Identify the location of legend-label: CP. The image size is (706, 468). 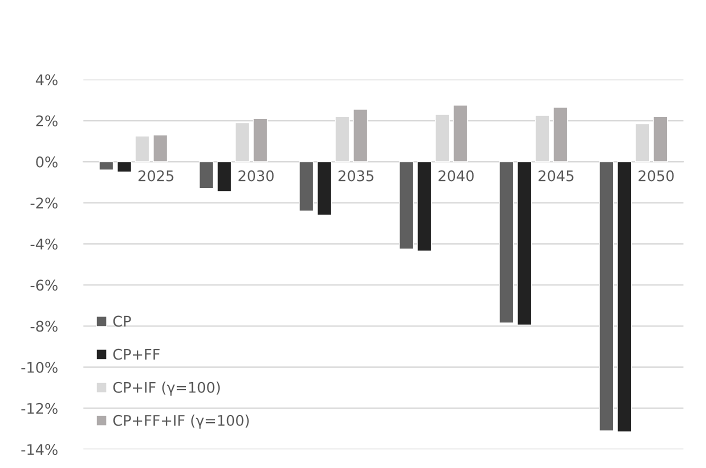
(122, 321).